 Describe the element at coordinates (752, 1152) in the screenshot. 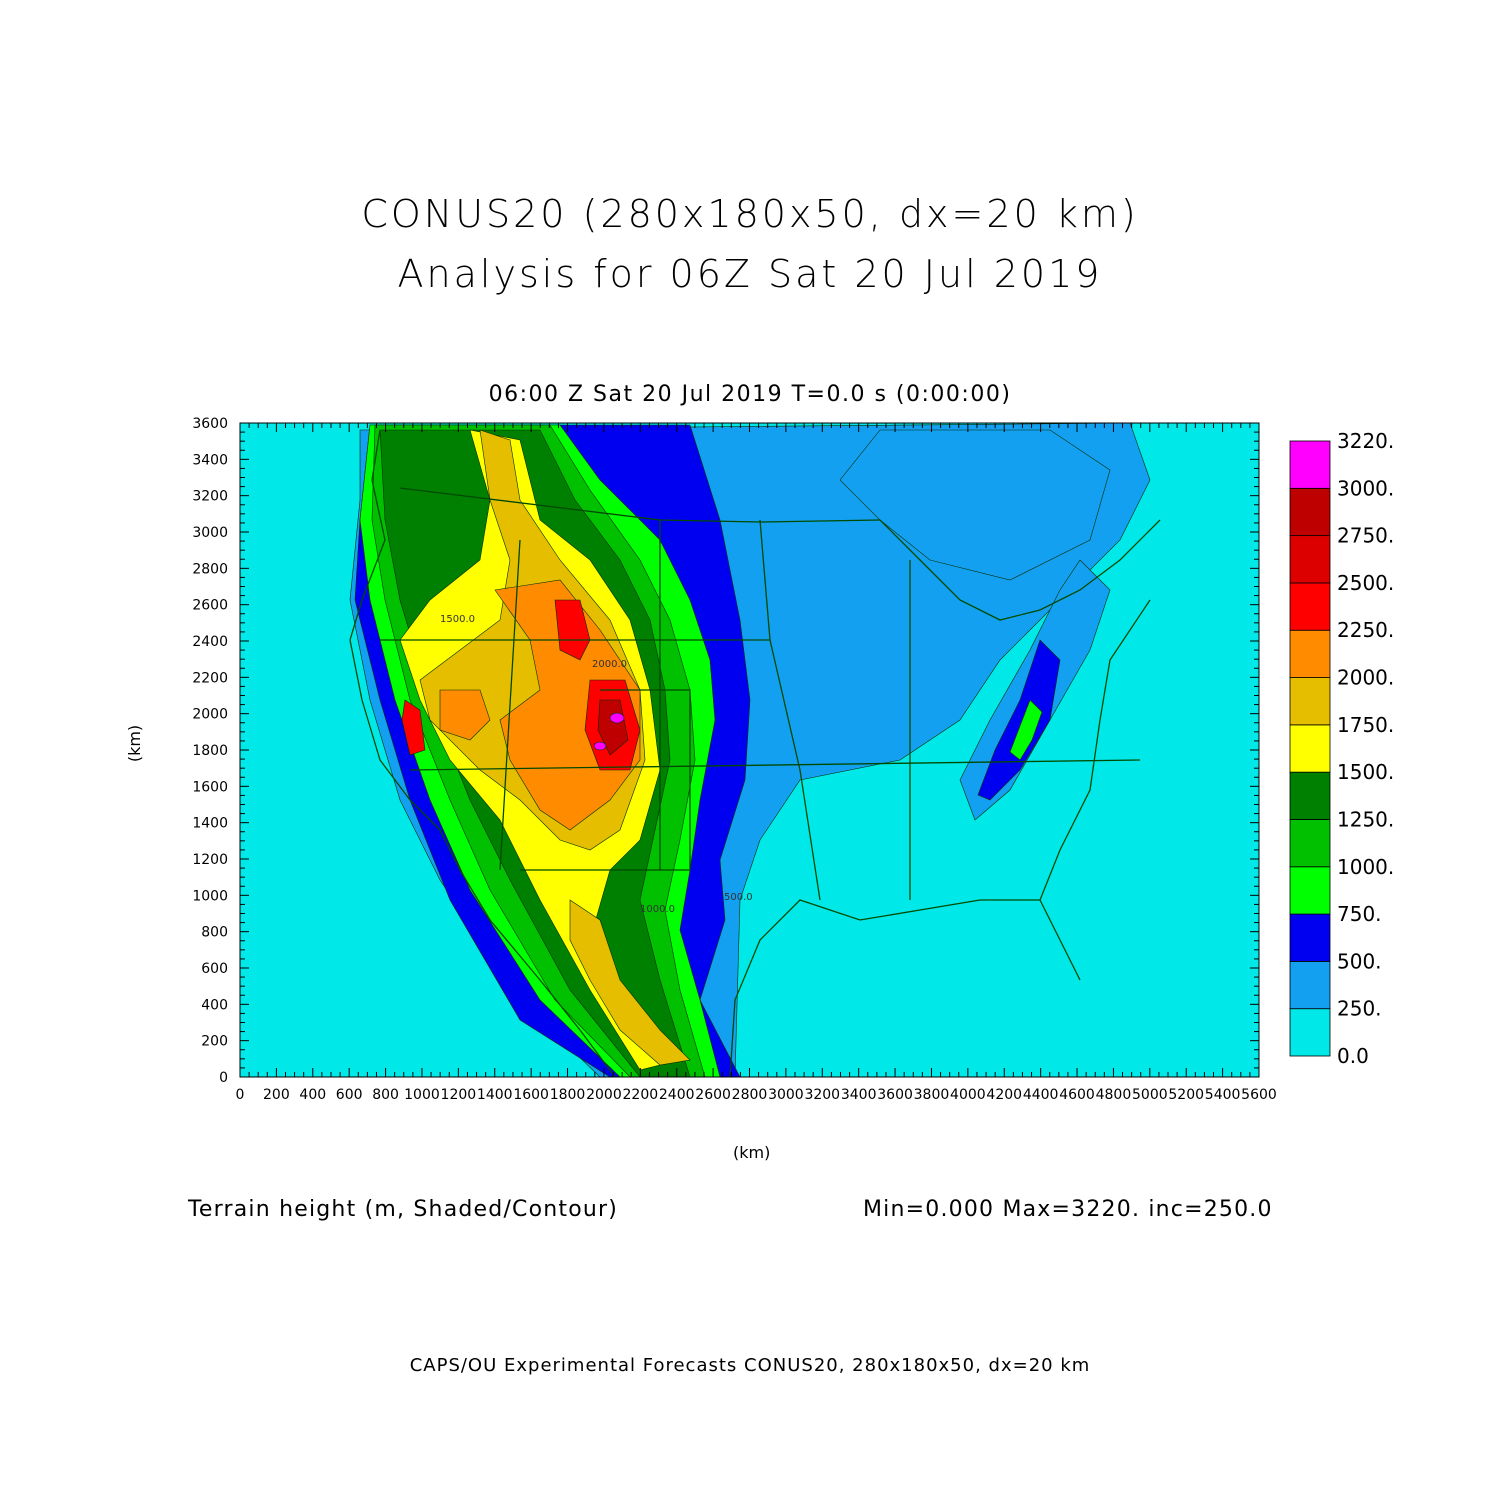

I see `x-axis-unit: (km)` at that location.